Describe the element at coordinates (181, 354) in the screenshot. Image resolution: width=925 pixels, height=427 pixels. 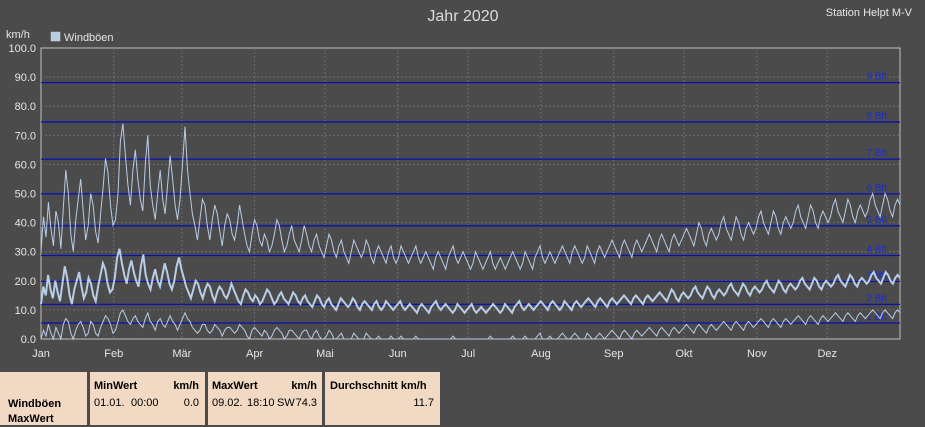
I see `x-tick-label: Mär` at that location.